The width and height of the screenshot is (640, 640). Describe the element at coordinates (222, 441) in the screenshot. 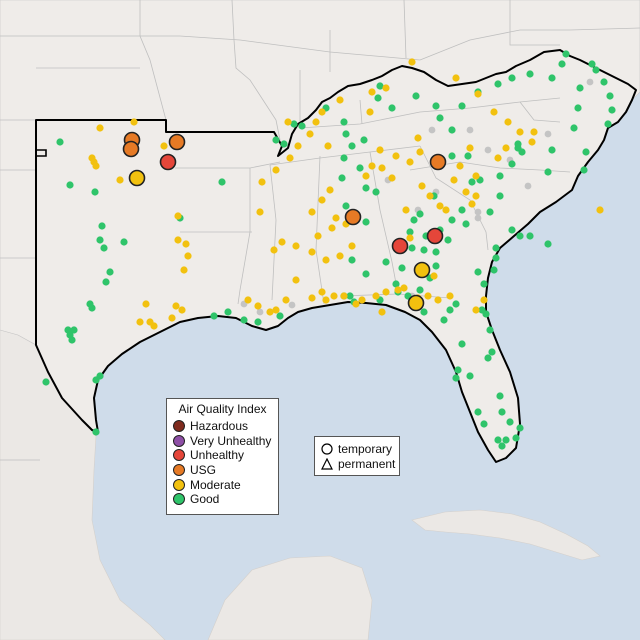

I see `legend-item-very-unhealthy: Very Unhealthy` at that location.